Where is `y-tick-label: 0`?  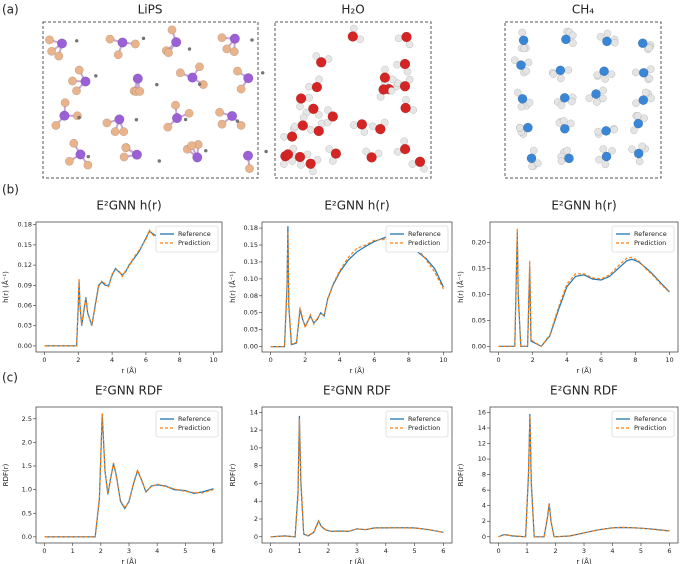
y-tick-label: 0 is located at coordinates (256, 537).